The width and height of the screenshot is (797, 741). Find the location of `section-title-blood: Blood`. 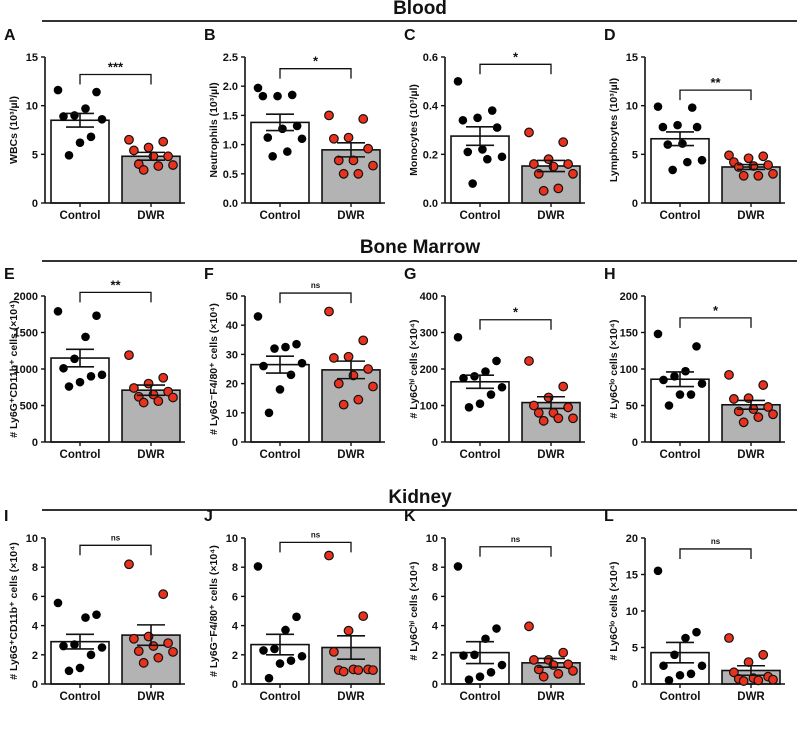

section-title-blood: Blood is located at coordinates (420, 9).